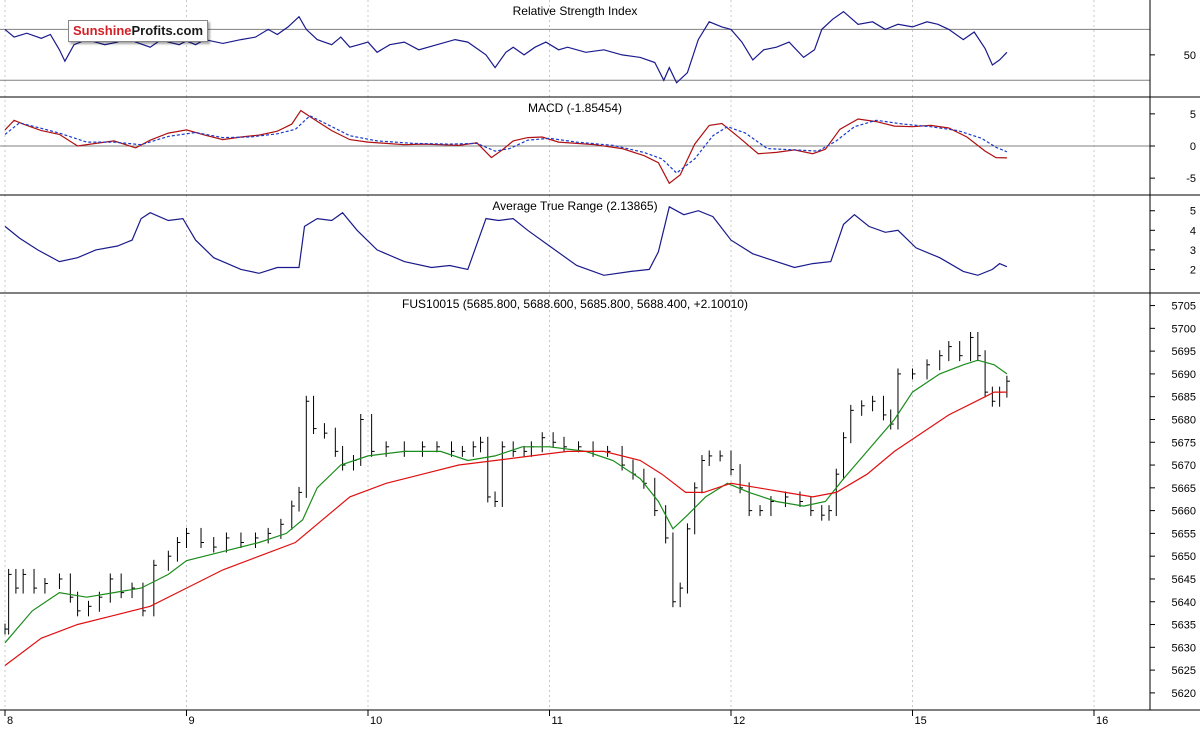 Image resolution: width=1200 pixels, height=729 pixels. I want to click on y-tick-label: 4, so click(1193, 231).